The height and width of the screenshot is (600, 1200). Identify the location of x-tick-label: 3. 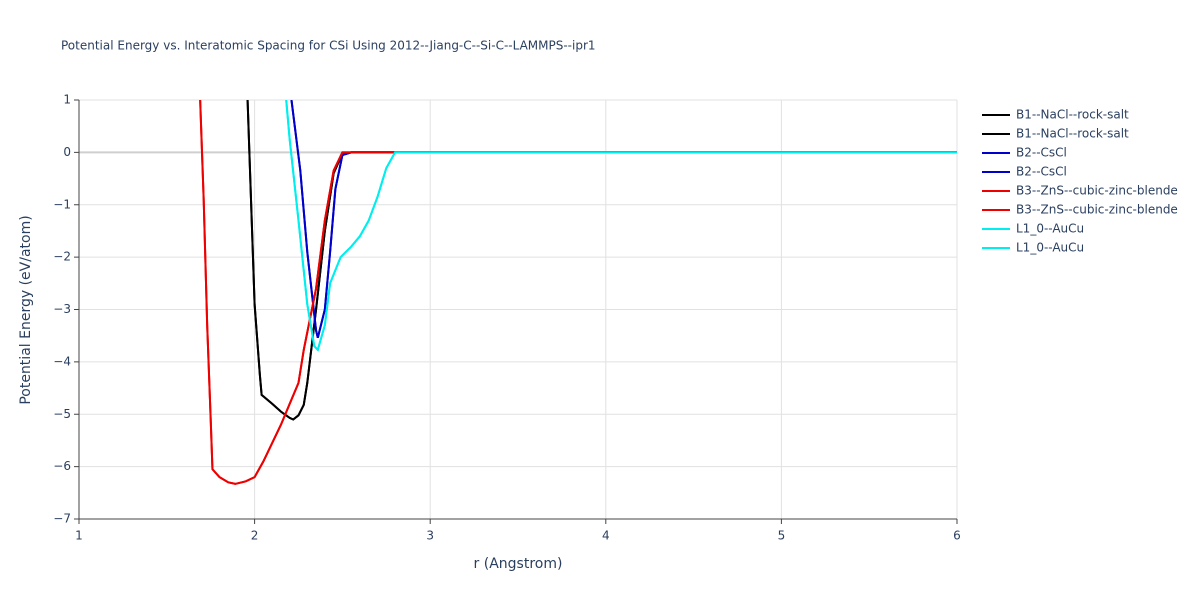
(430, 536).